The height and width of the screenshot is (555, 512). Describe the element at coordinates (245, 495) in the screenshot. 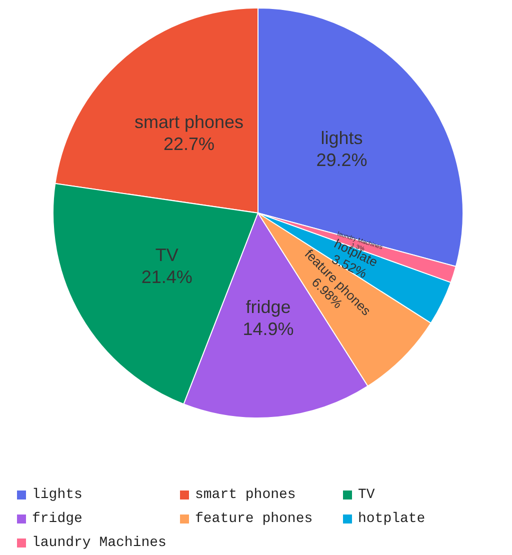

I see `legend-label: smart phones` at that location.